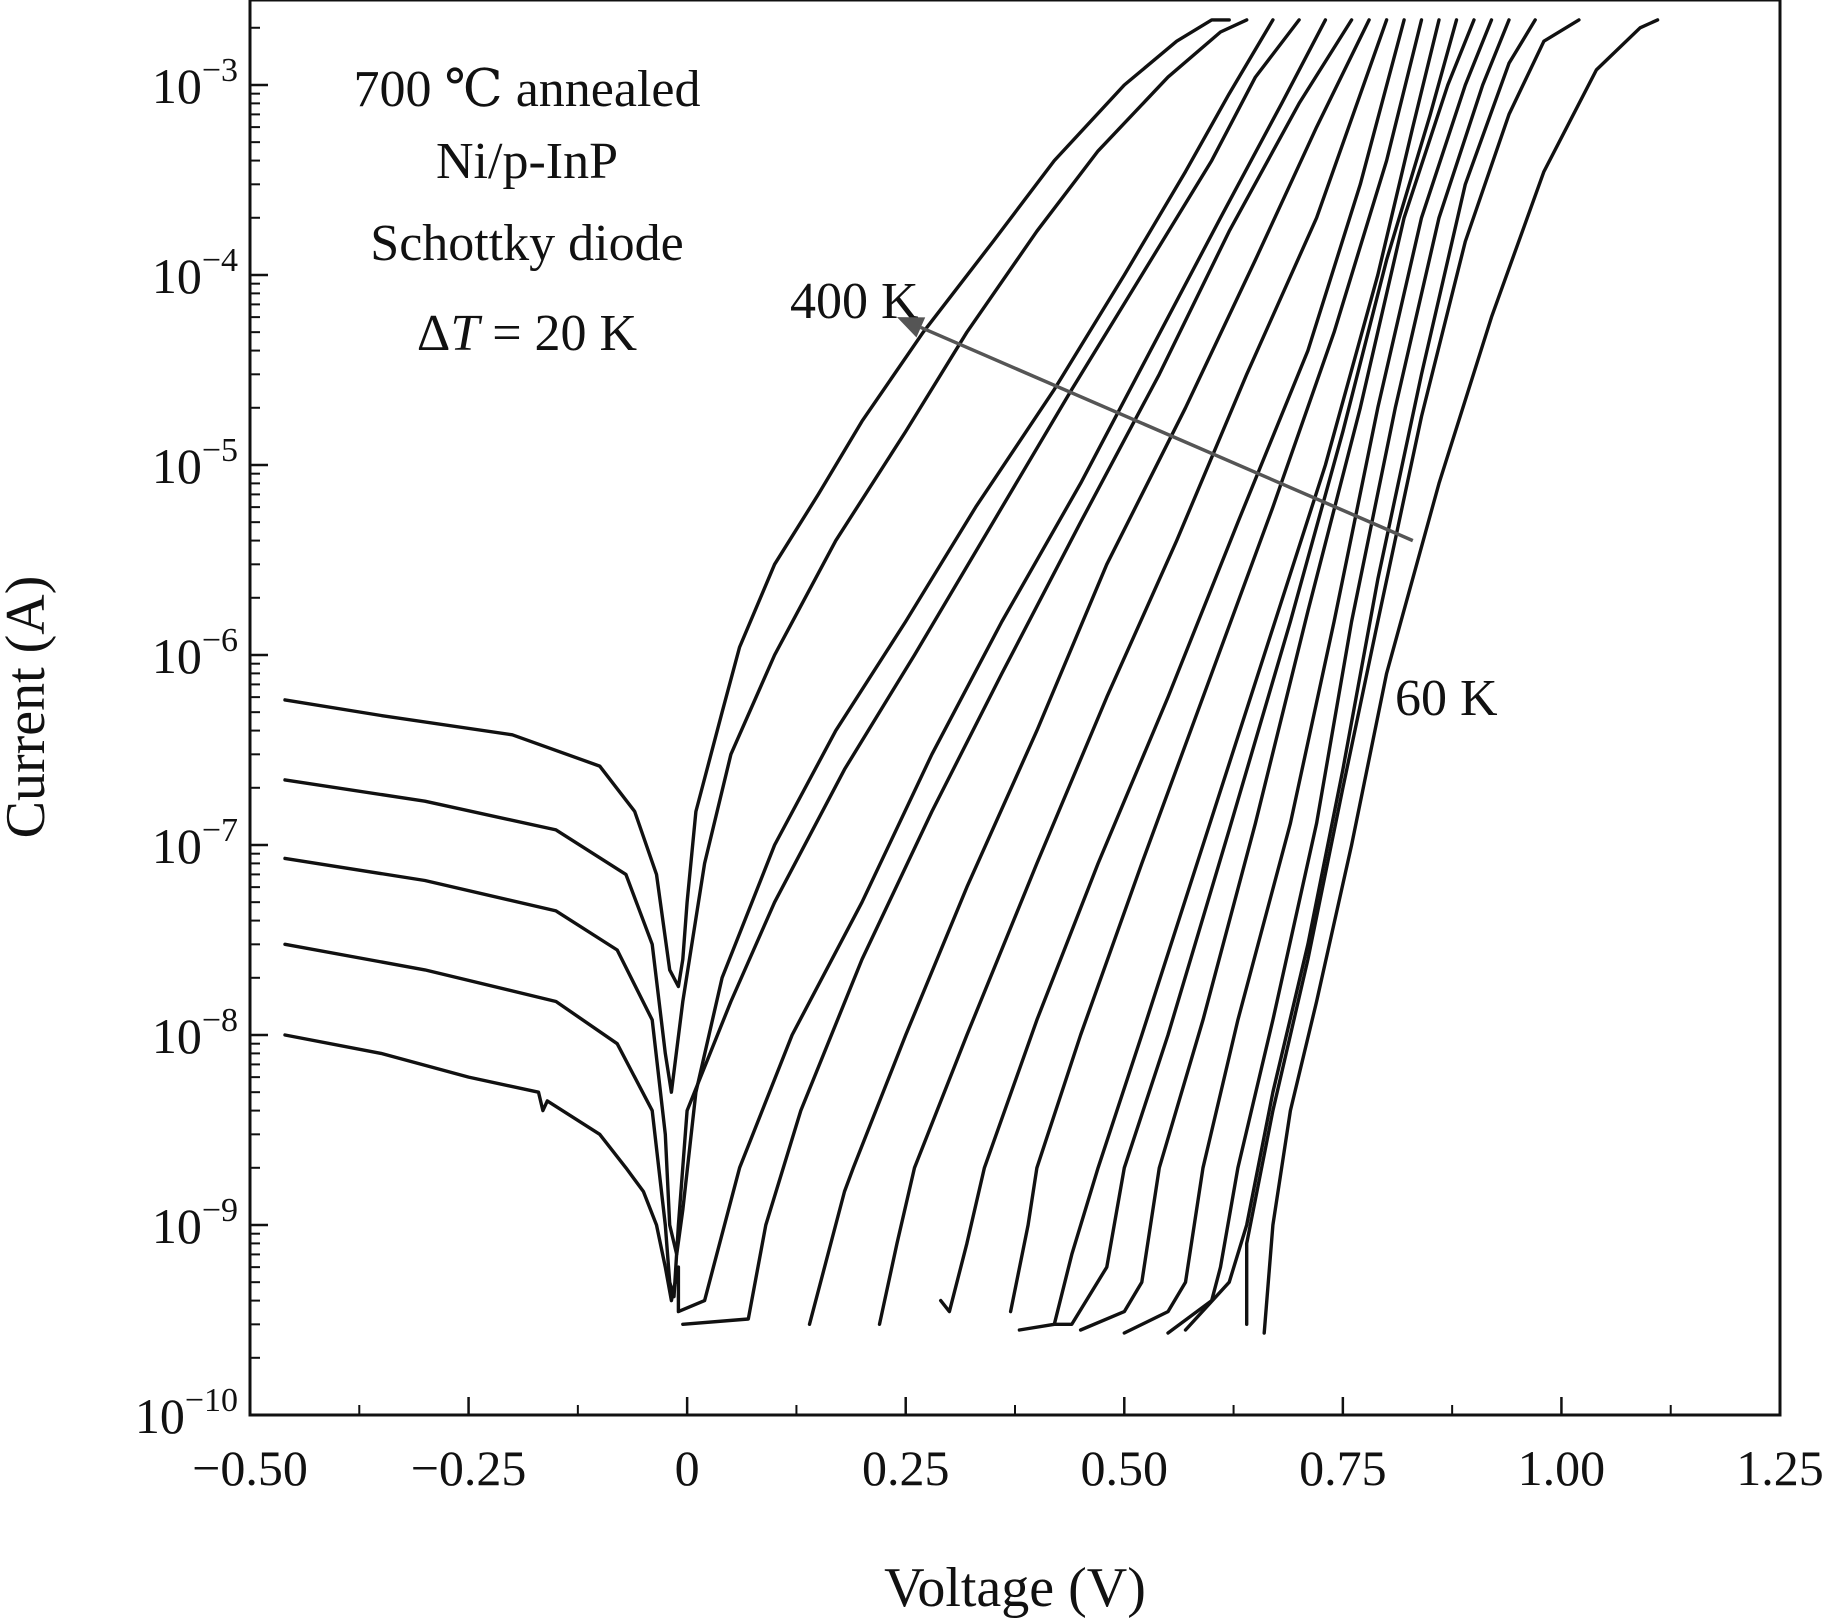  Describe the element at coordinates (469, 1468) in the screenshot. I see `x-tick-label-1: −0.25` at that location.